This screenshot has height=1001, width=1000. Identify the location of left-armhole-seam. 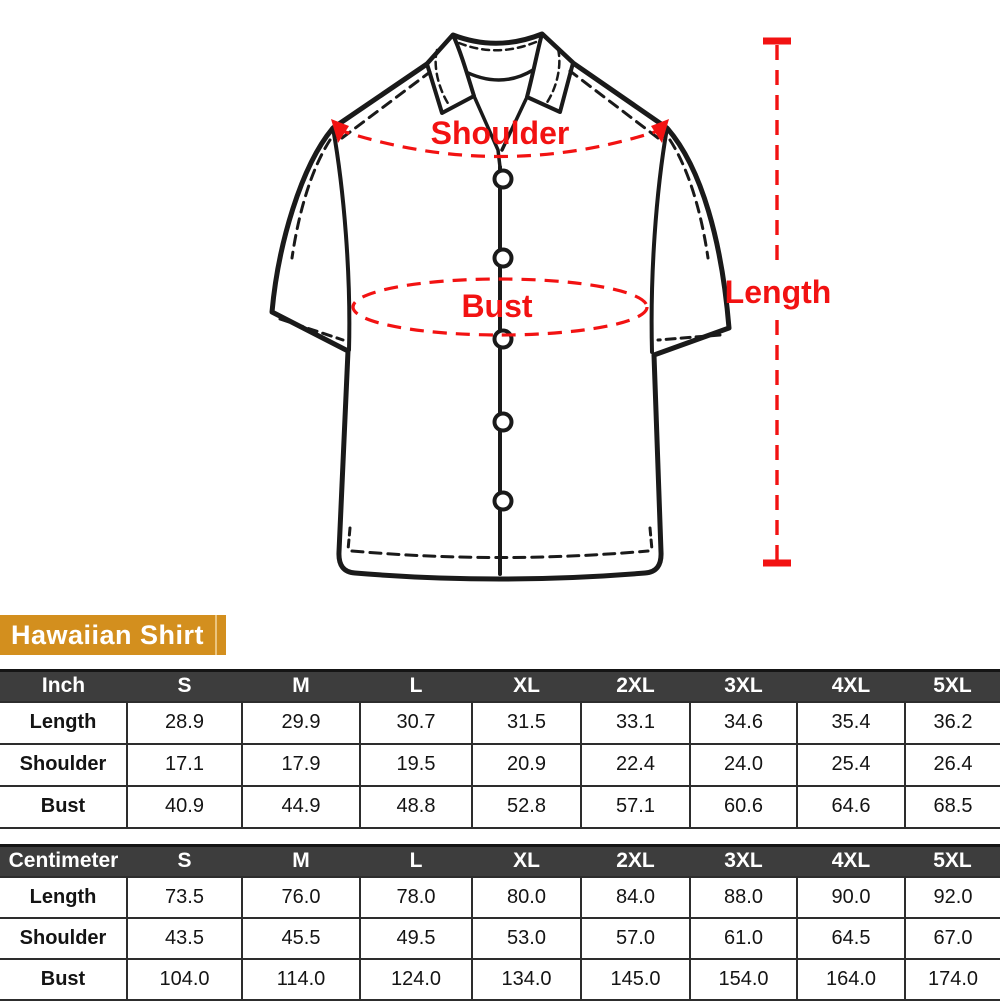
(341, 239).